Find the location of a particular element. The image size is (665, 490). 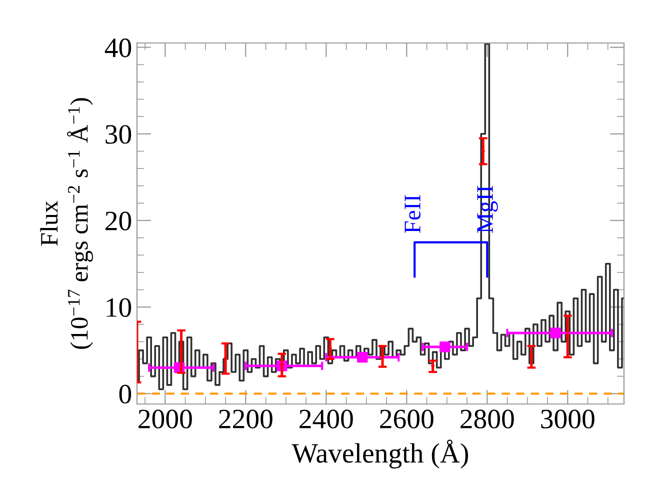

x-axis-title: Wavelength (Å) is located at coordinates (380, 454).